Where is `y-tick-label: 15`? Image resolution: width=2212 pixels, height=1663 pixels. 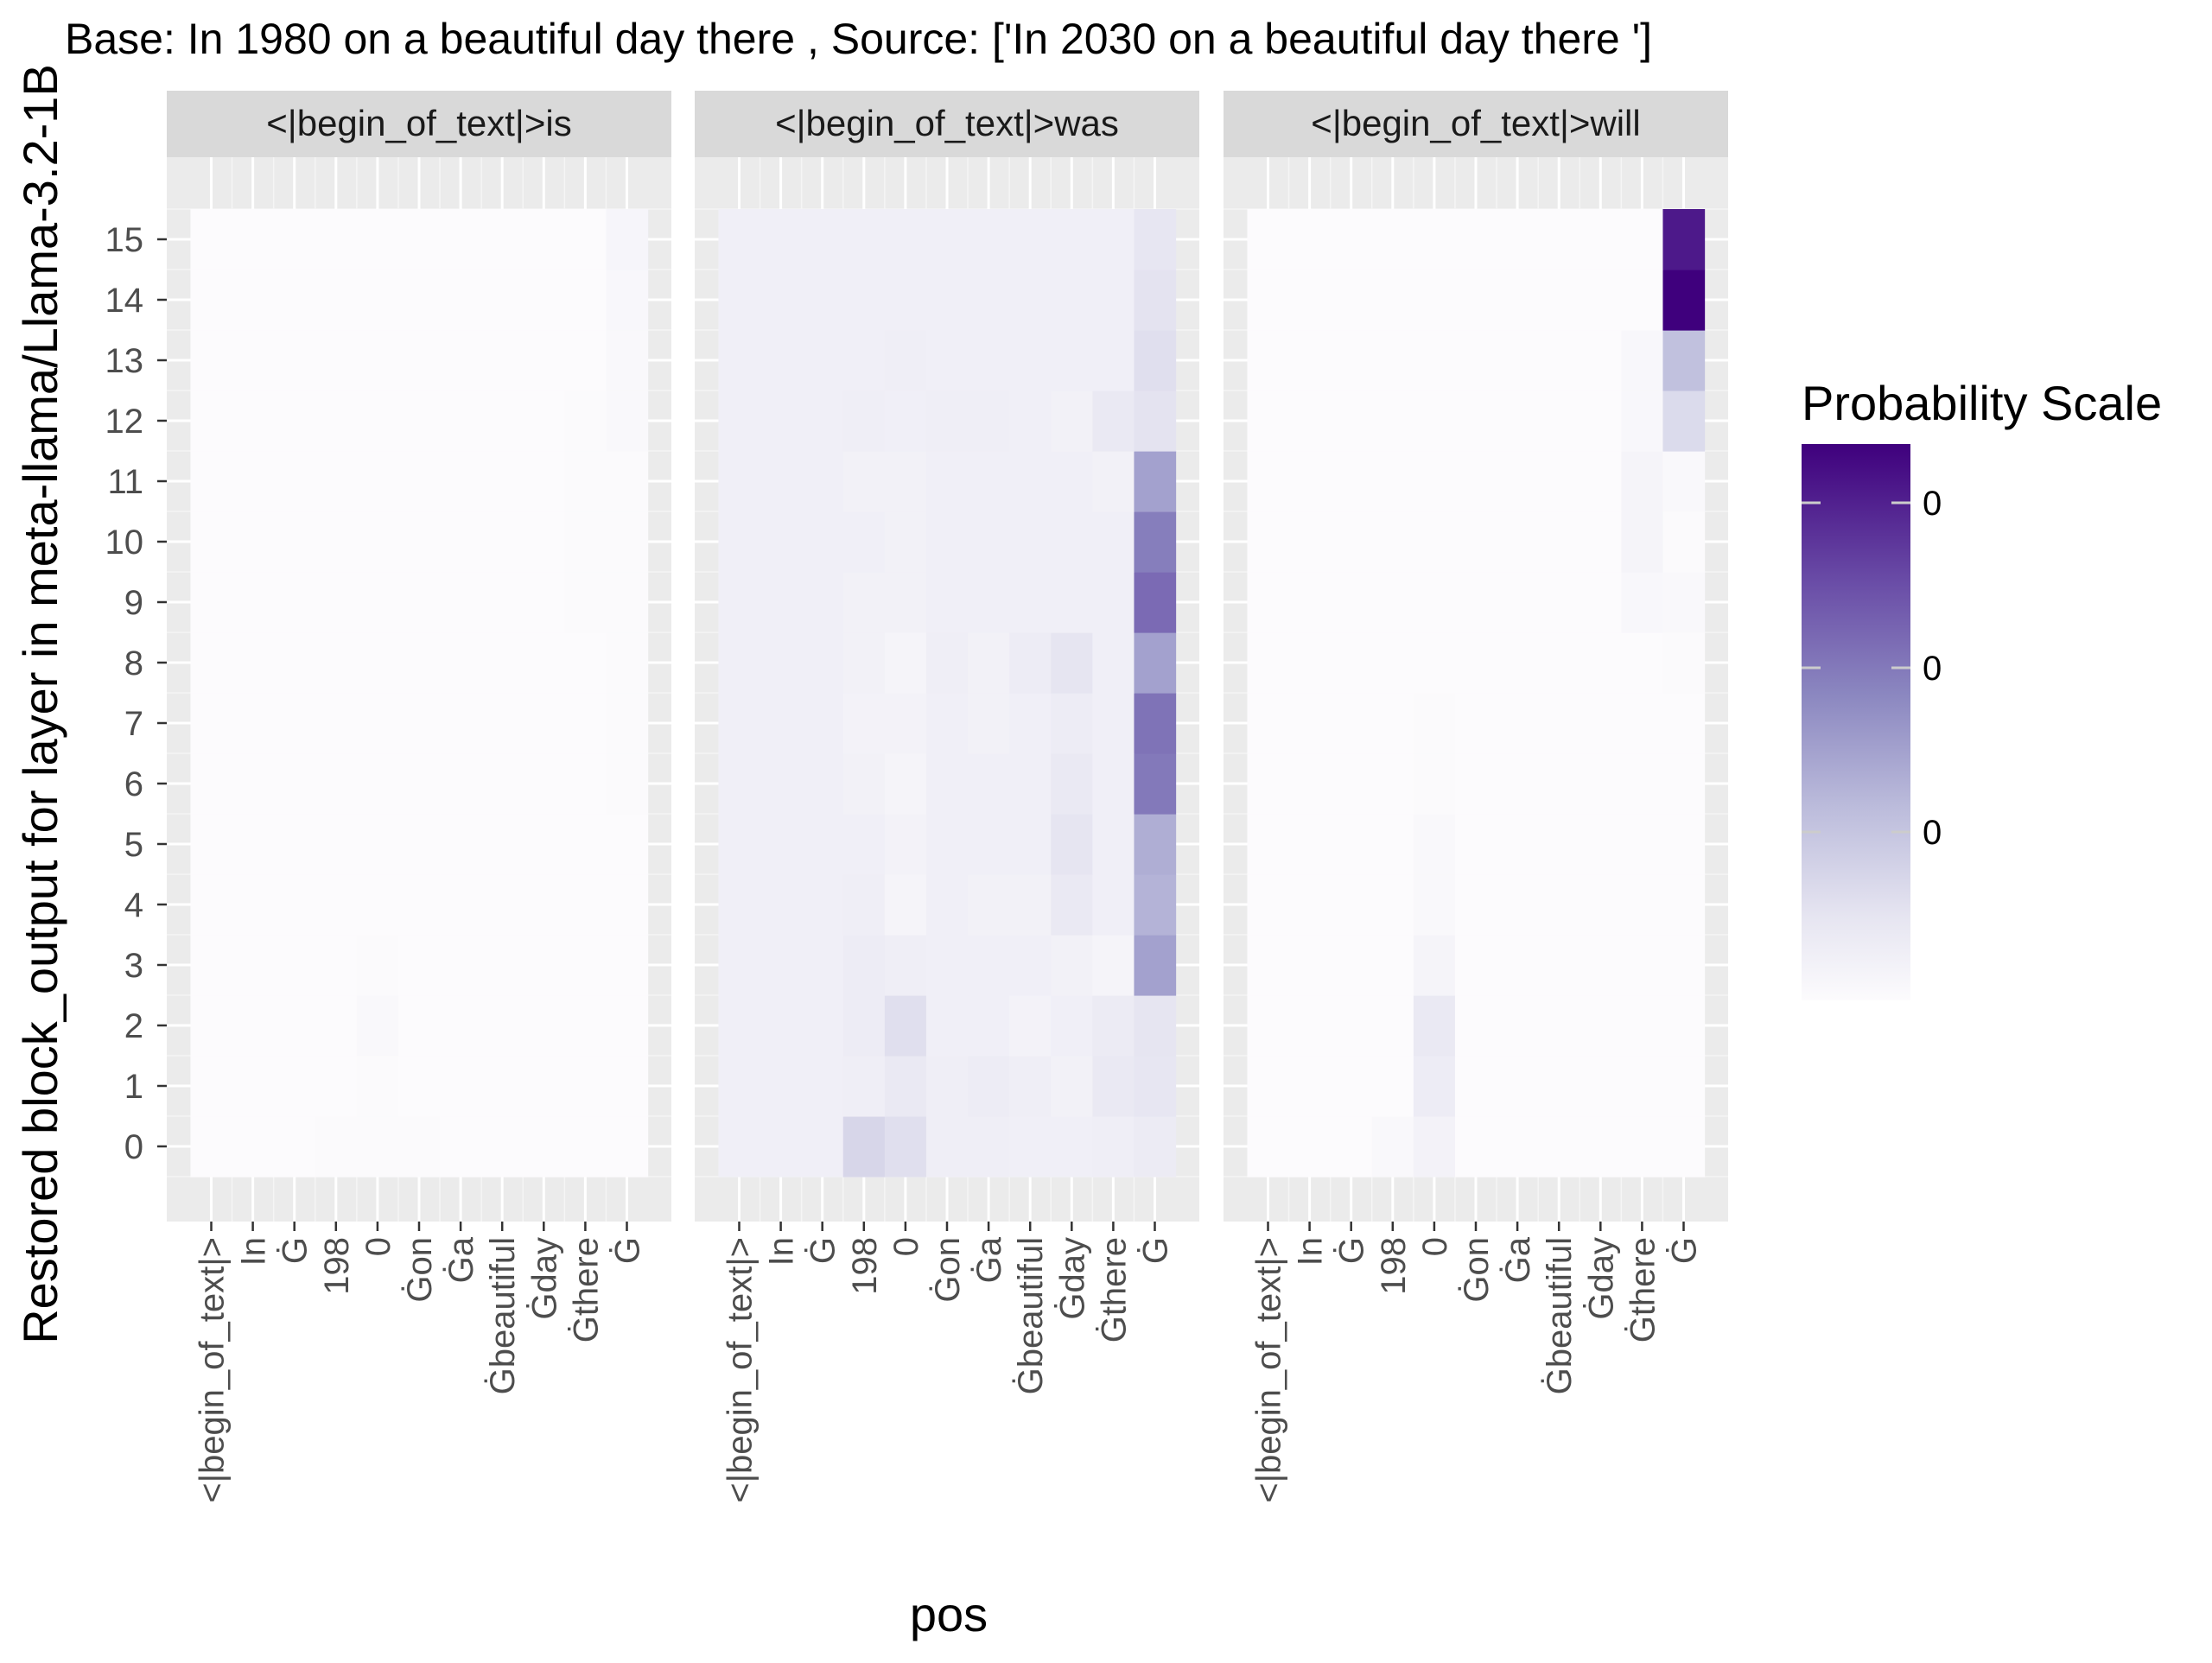
y-tick-label: 15 is located at coordinates (124, 240).